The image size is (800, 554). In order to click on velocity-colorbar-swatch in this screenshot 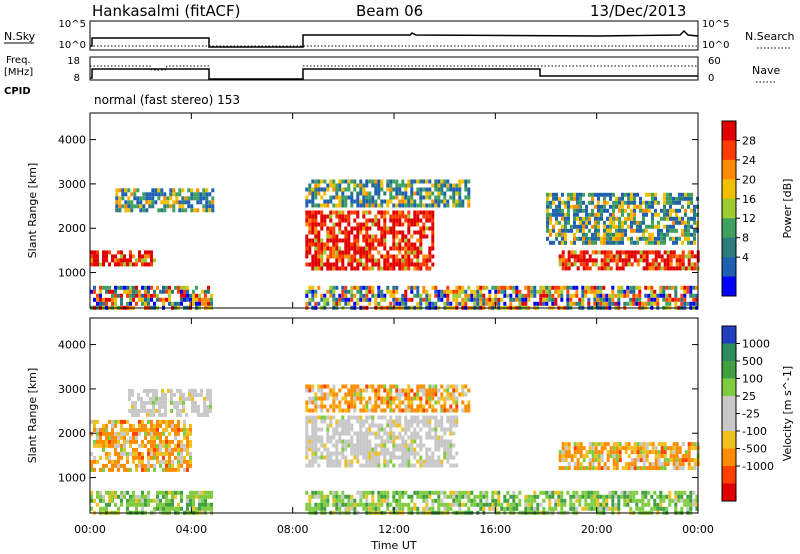, I will do `click(729, 492)`.